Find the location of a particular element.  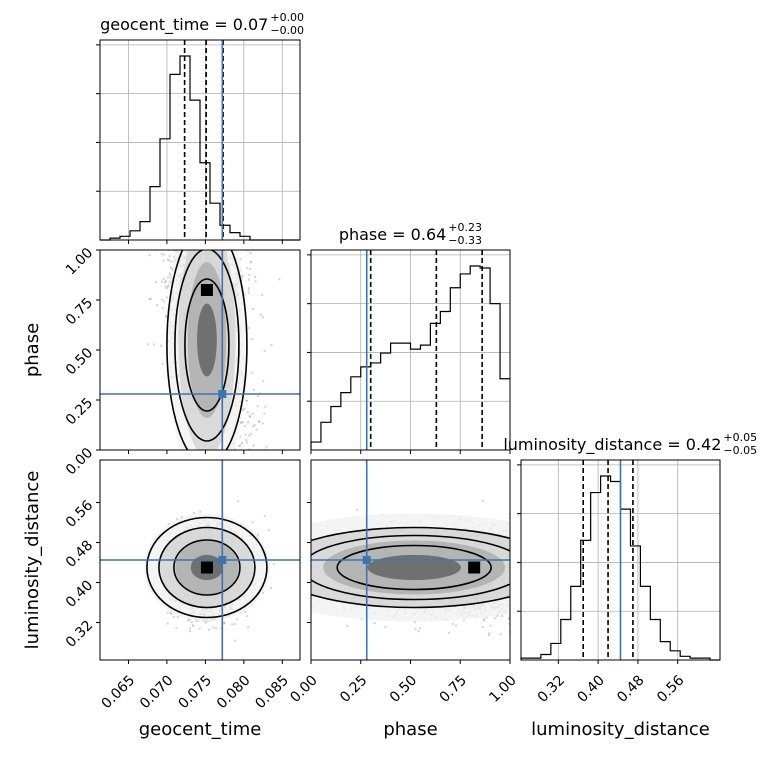

scatter-panel-geocent_time-luminosity_distance is located at coordinates (198, 561).